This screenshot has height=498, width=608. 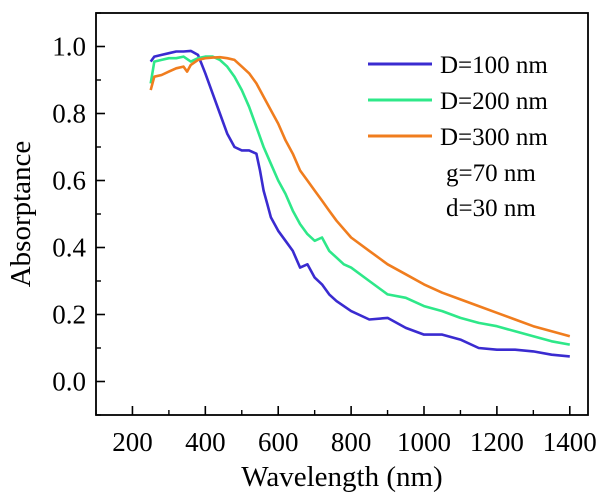 What do you see at coordinates (205, 442) in the screenshot?
I see `x-tick-label: 400` at bounding box center [205, 442].